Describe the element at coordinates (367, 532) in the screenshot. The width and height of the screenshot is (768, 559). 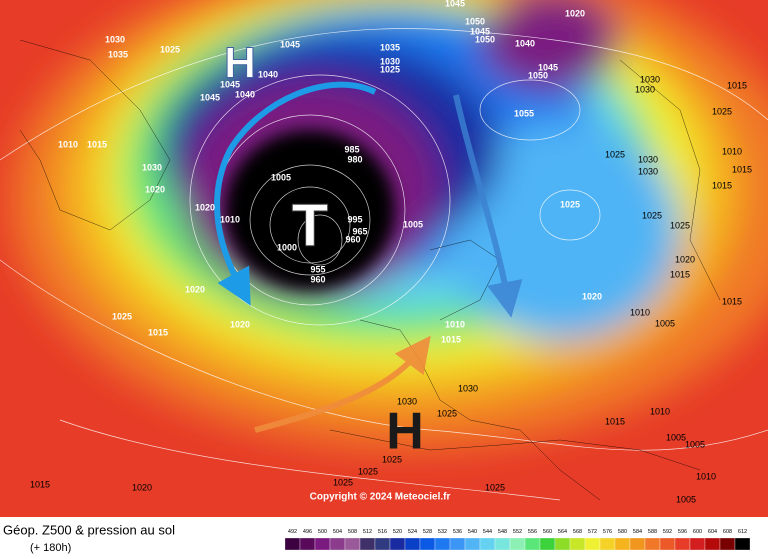
I see `colorbar-tick-label: 512` at that location.